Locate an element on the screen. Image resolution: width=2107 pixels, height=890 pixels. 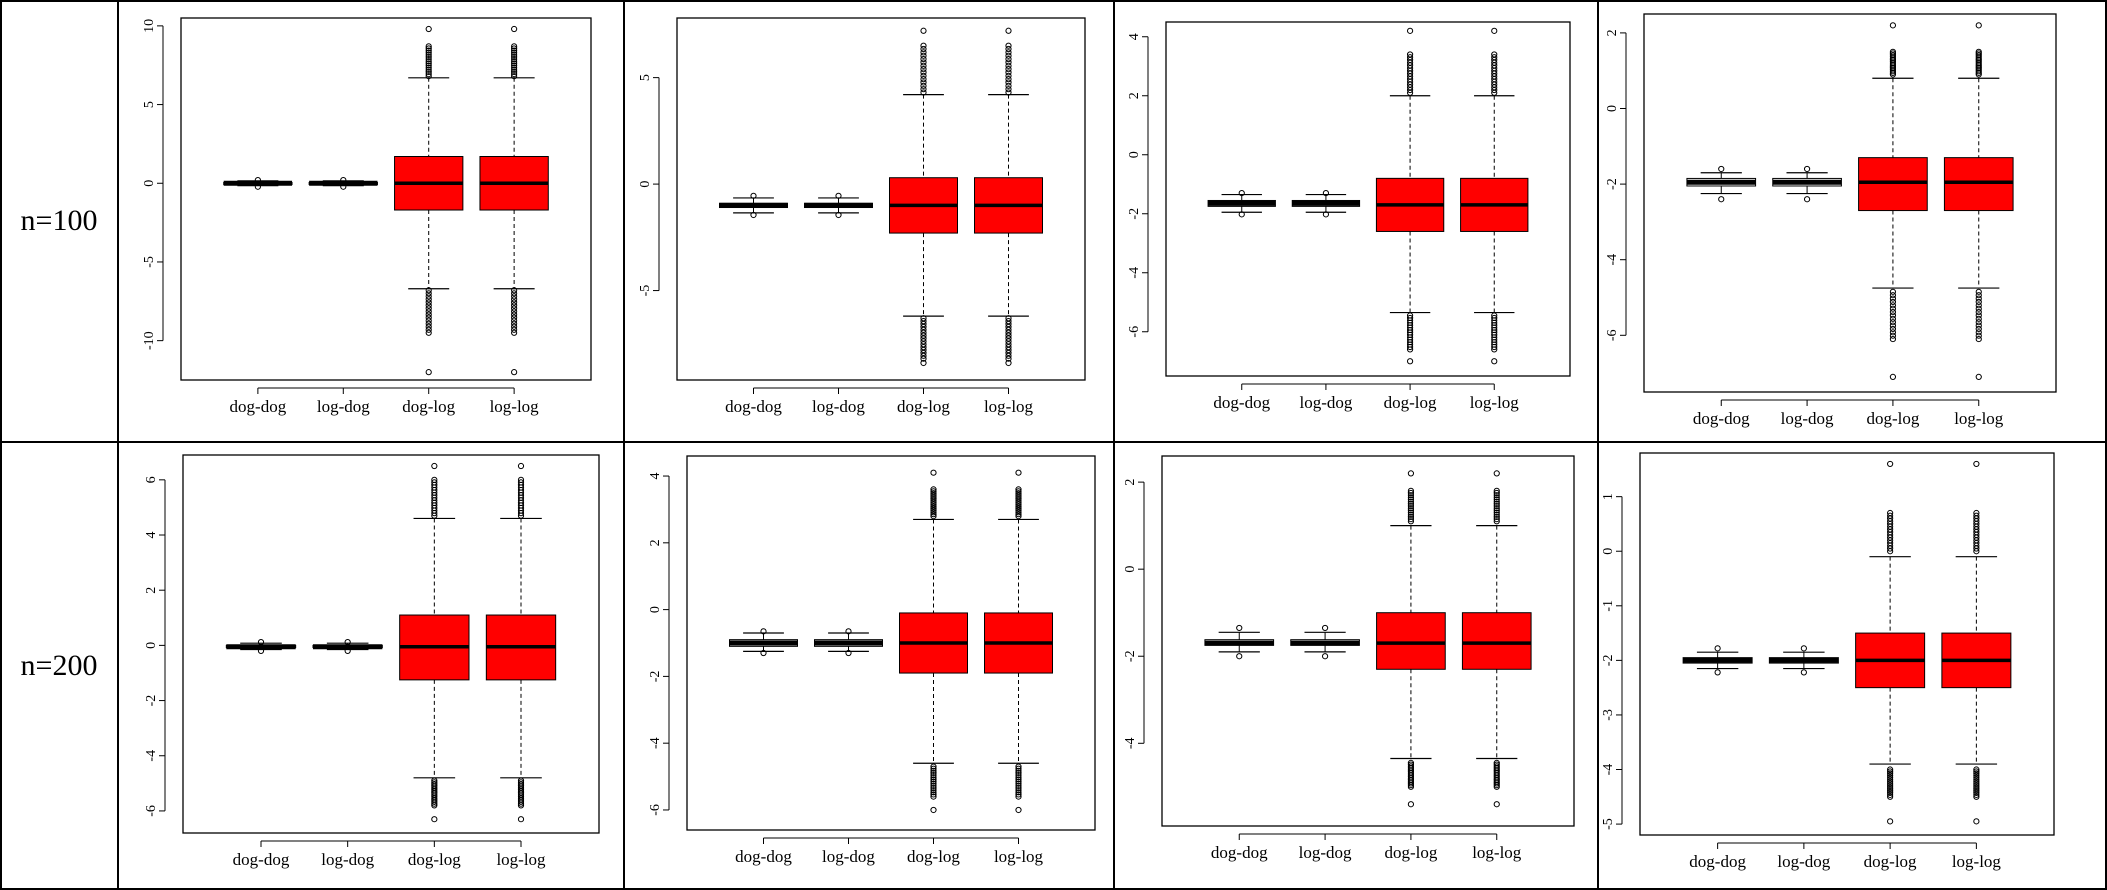
y-tick-label: 6 is located at coordinates (151, 479).